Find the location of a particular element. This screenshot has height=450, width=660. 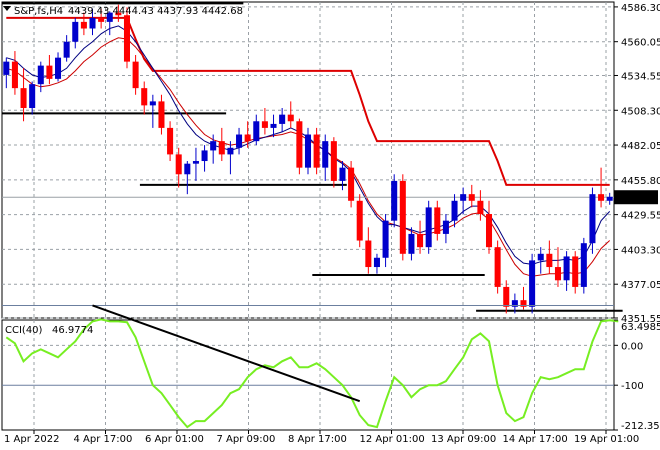

price-tick-label: 4534.55 is located at coordinates (640, 76).